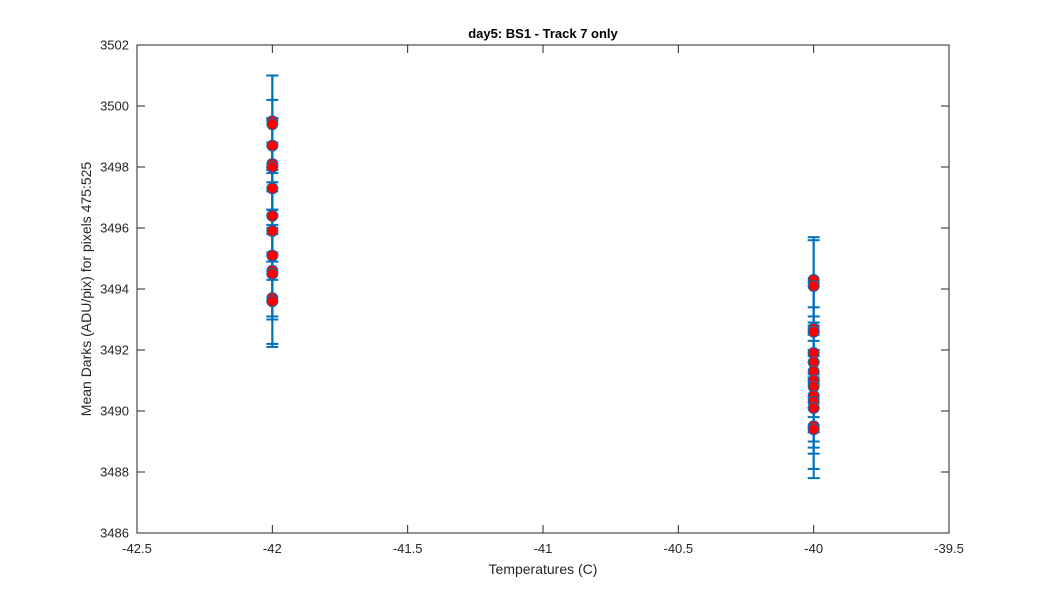 This screenshot has width=1050, height=600. What do you see at coordinates (543, 569) in the screenshot?
I see `x-axis-title: Temperatures (C)` at bounding box center [543, 569].